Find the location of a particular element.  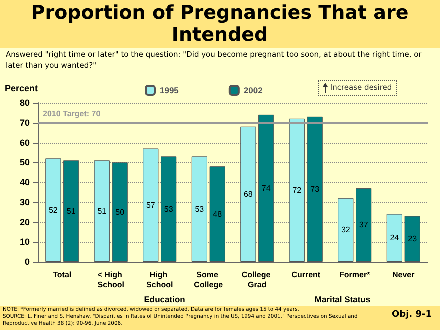

y-tick-label: 50 is located at coordinates (25, 163).